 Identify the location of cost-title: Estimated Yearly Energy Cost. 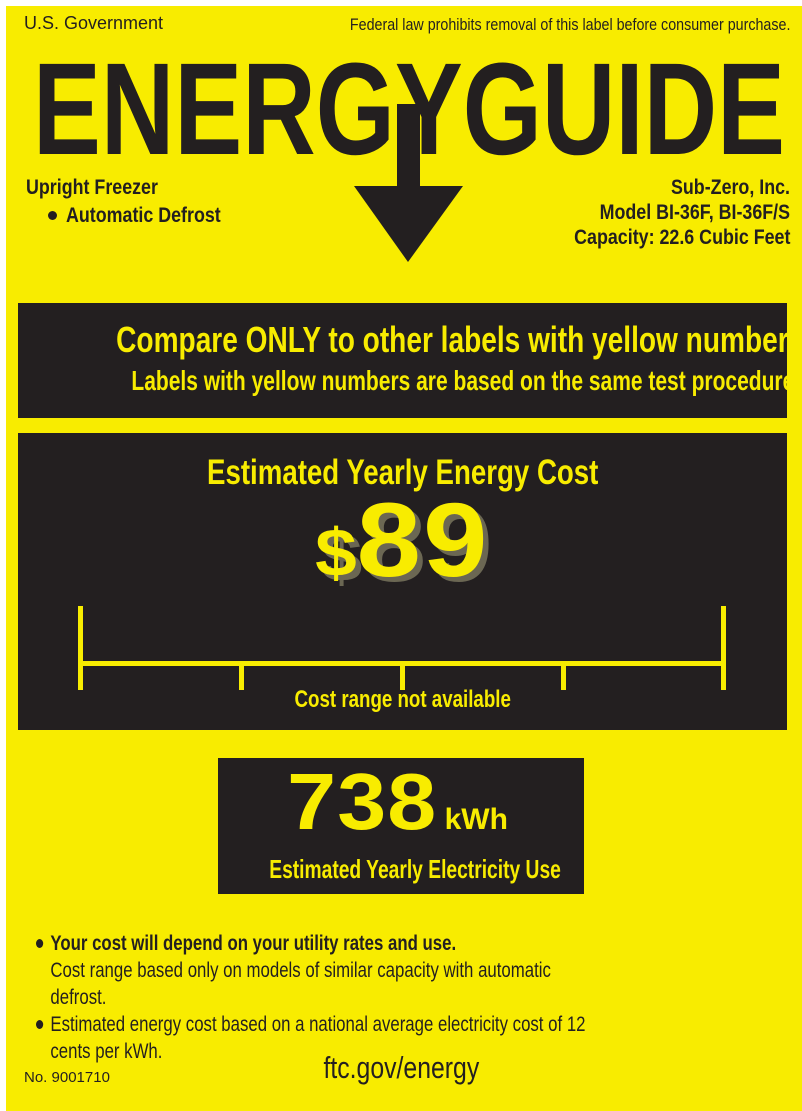
(402, 472).